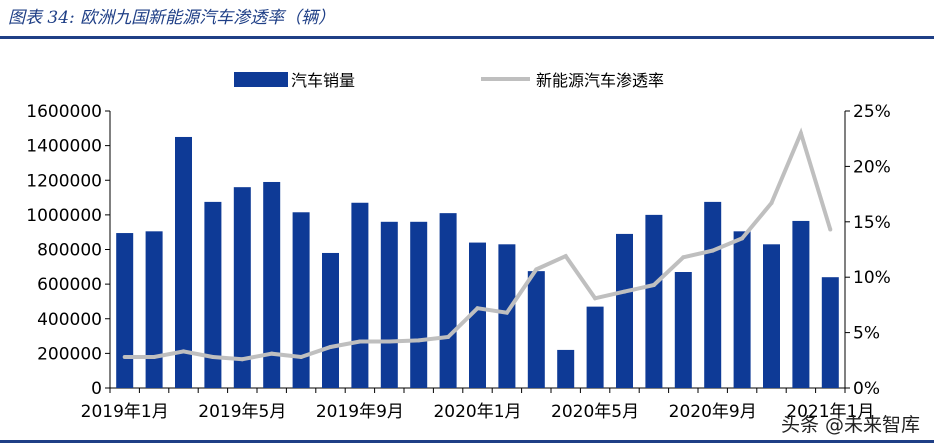 The height and width of the screenshot is (443, 934). I want to click on x-tick-label: 2021年1月, so click(830, 412).